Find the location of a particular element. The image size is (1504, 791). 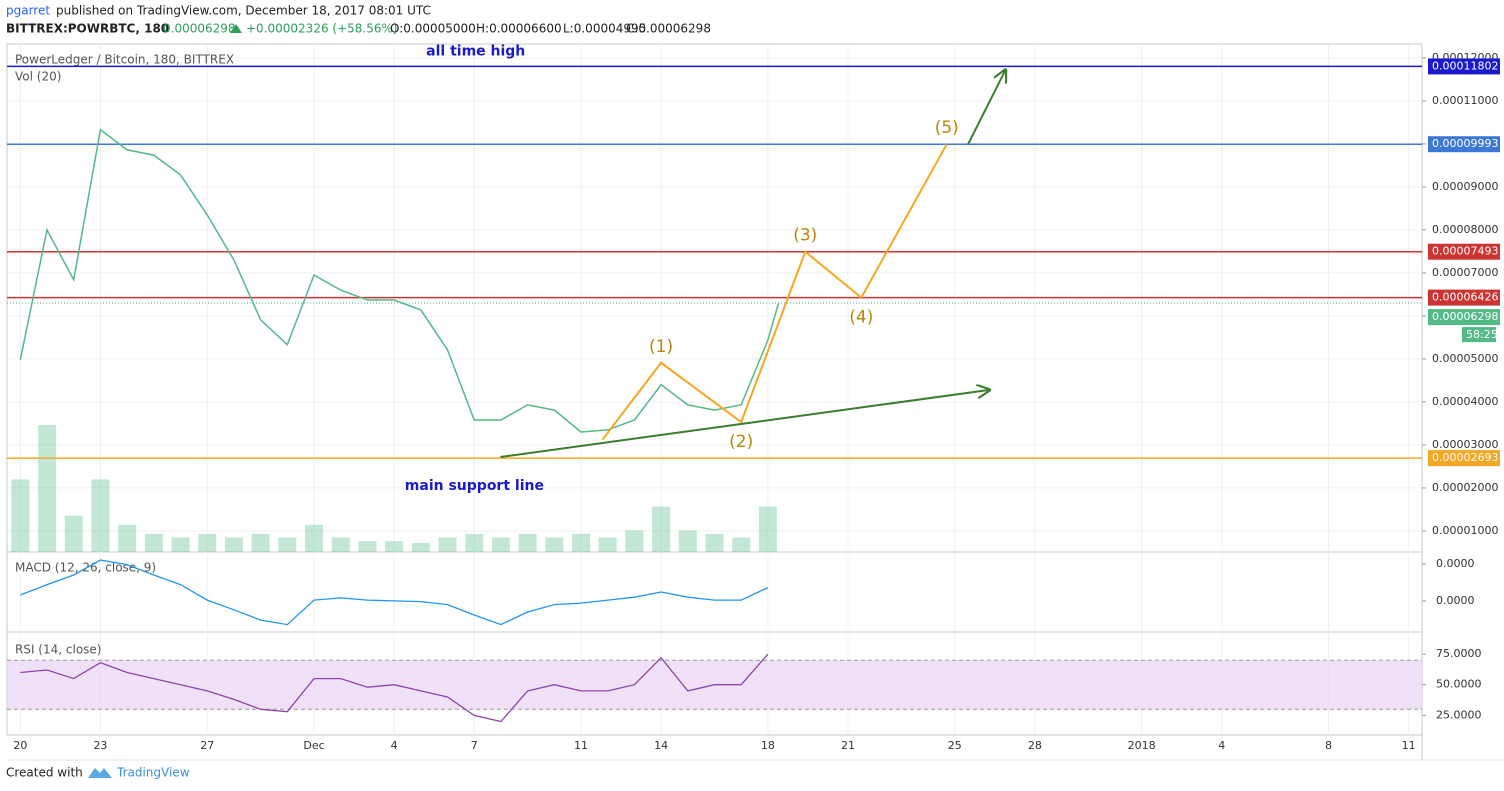

x-tick-label: 25 is located at coordinates (955, 745).